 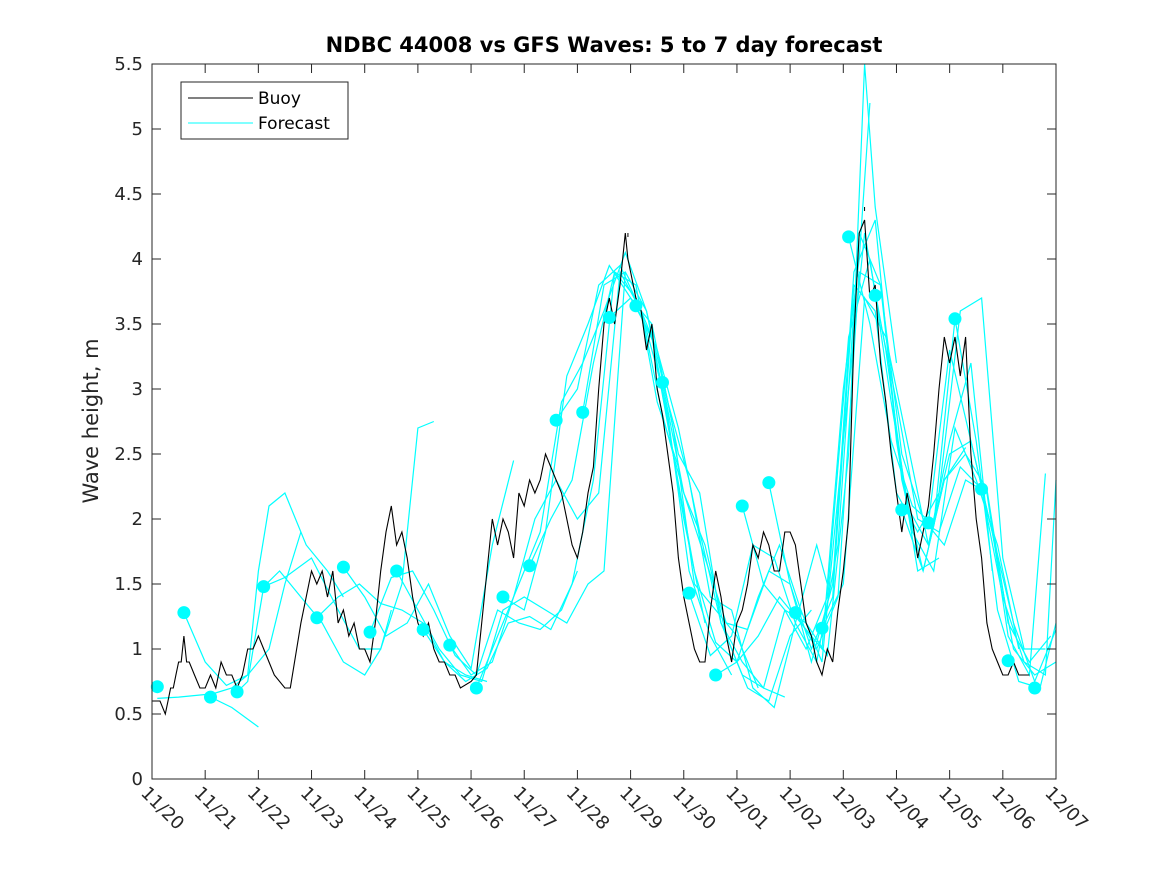 I want to click on x-tick-label: 12/06, so click(x=1013, y=809).